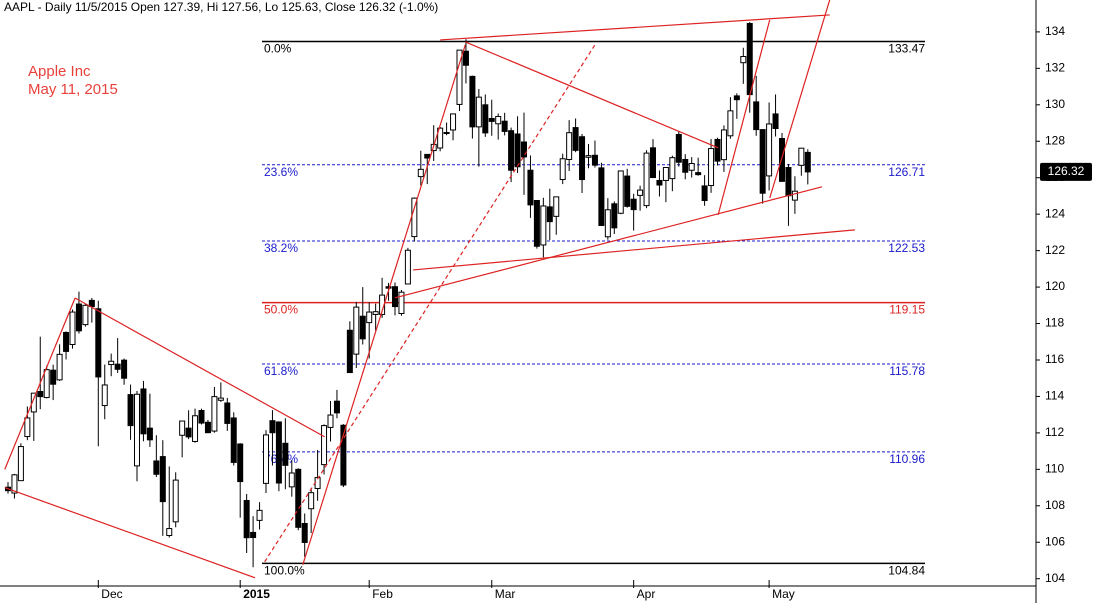  What do you see at coordinates (906, 248) in the screenshot?
I see `fib-value: 122.53` at bounding box center [906, 248].